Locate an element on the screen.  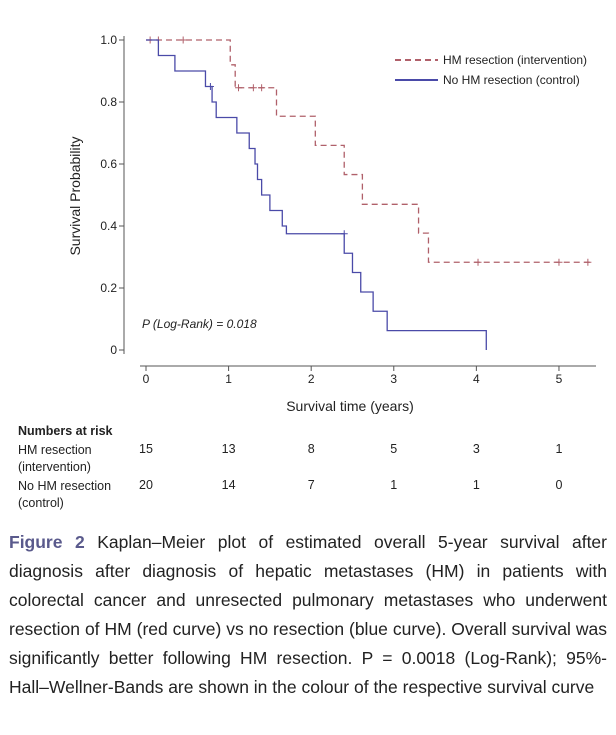
y-axis-title: Survival Probability is located at coordinates (75, 195).